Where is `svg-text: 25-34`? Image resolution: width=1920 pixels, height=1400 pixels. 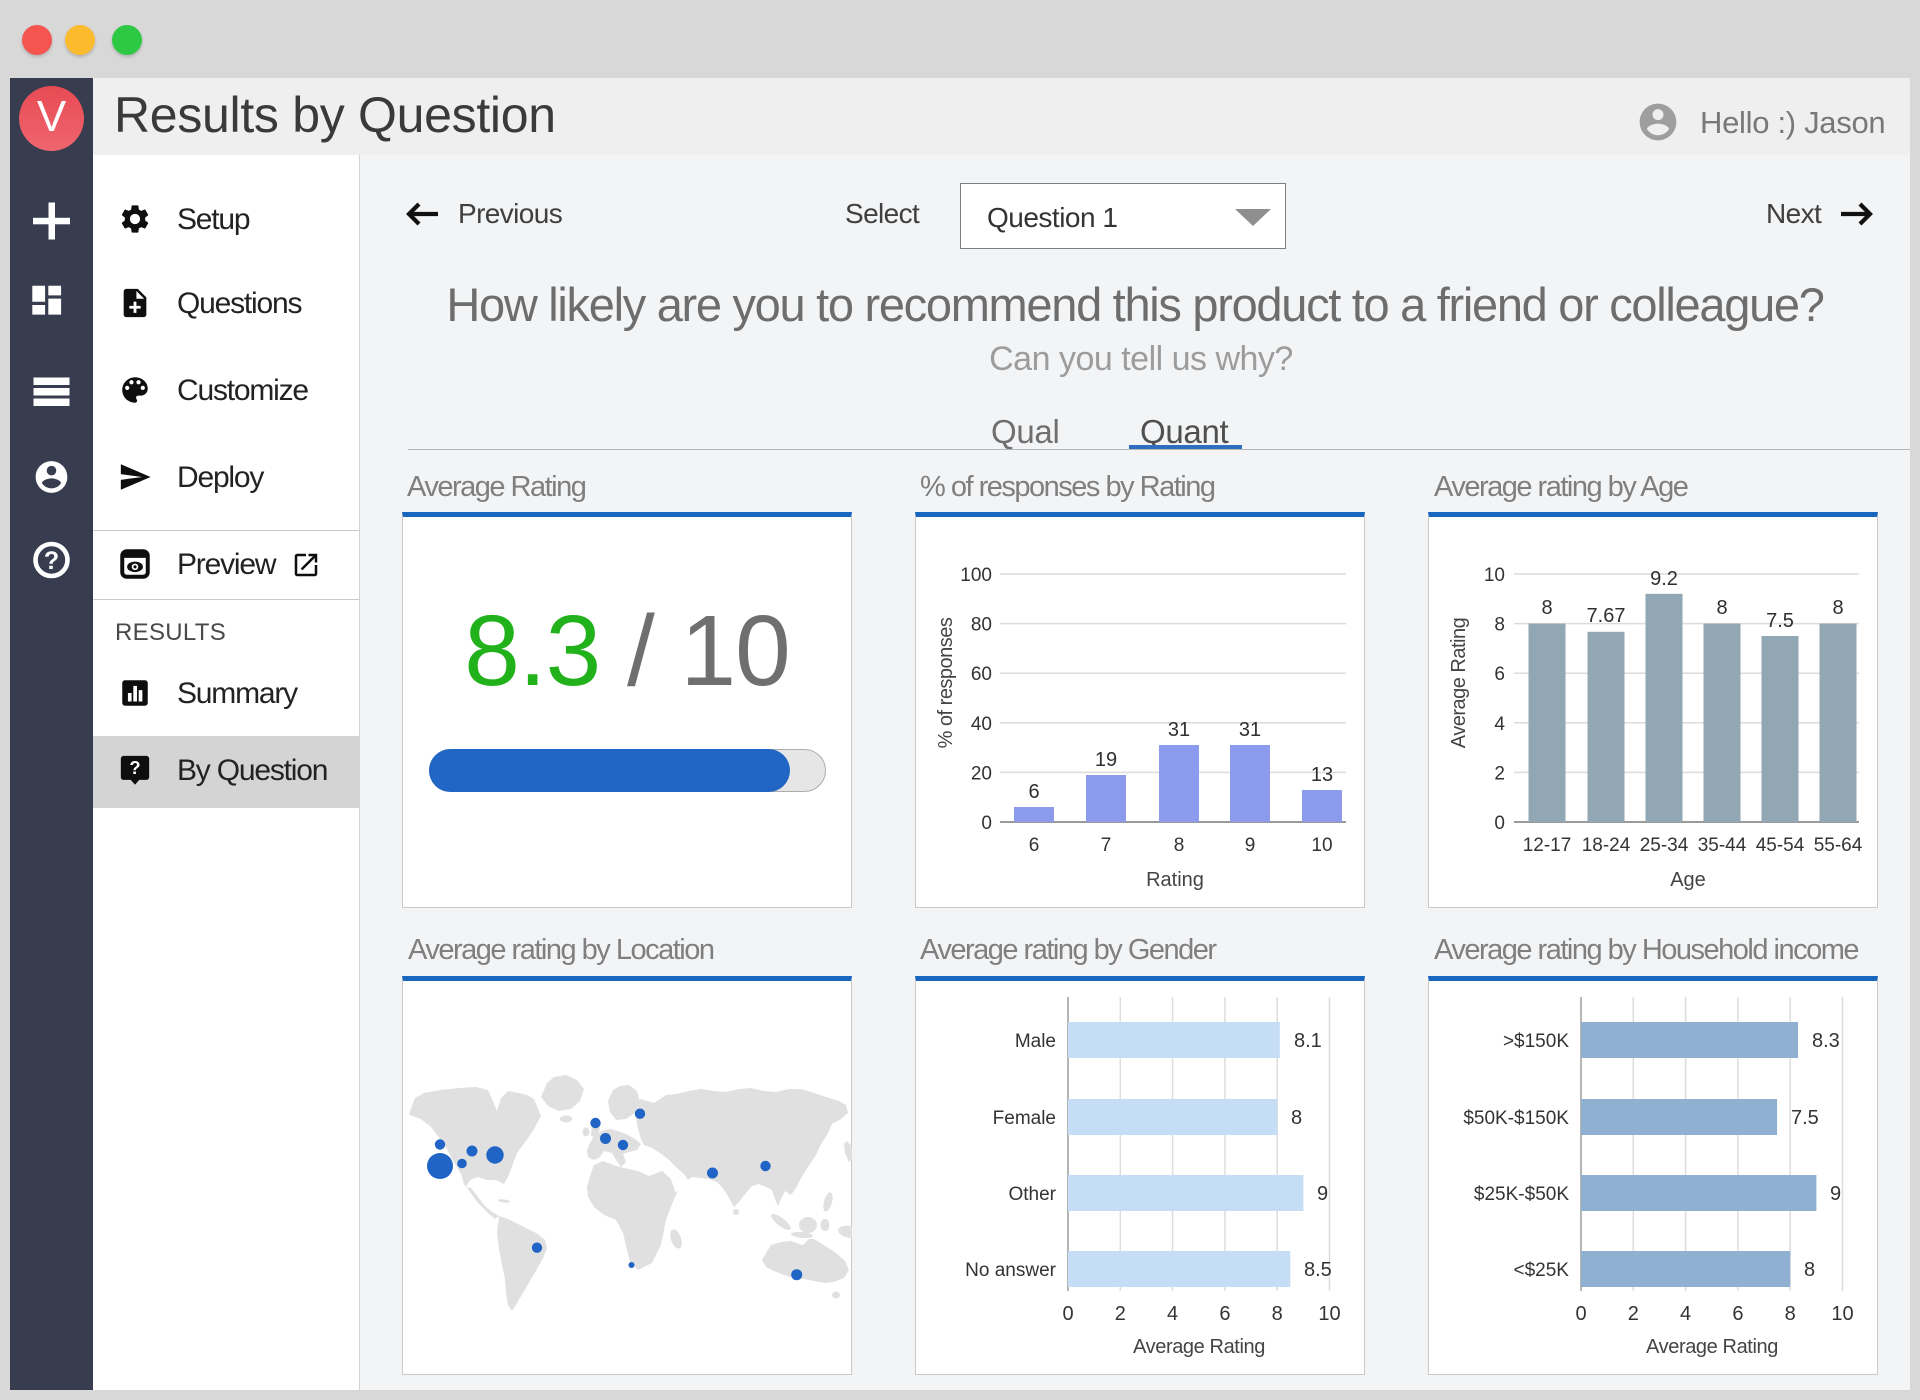 svg-text: 25-34 is located at coordinates (1664, 845).